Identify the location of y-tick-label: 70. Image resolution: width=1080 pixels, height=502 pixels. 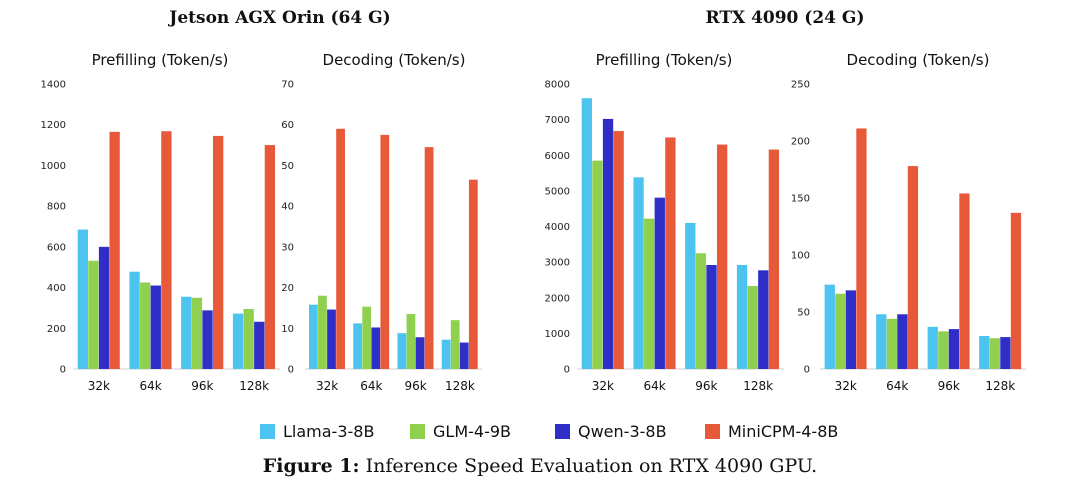
(287, 85).